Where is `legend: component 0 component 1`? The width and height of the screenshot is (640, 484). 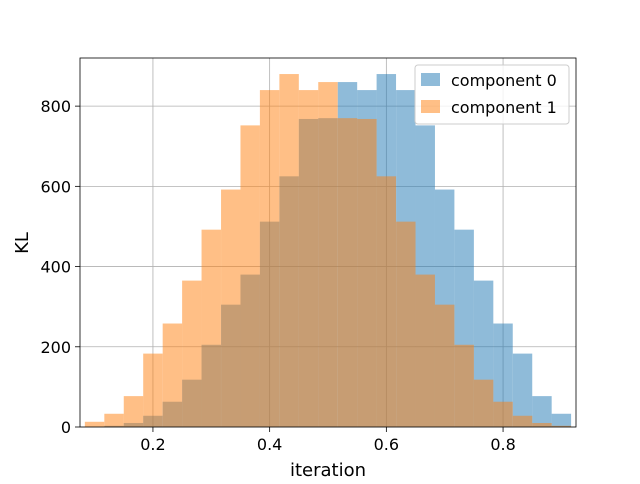
legend: component 0 component 1 is located at coordinates (492, 94).